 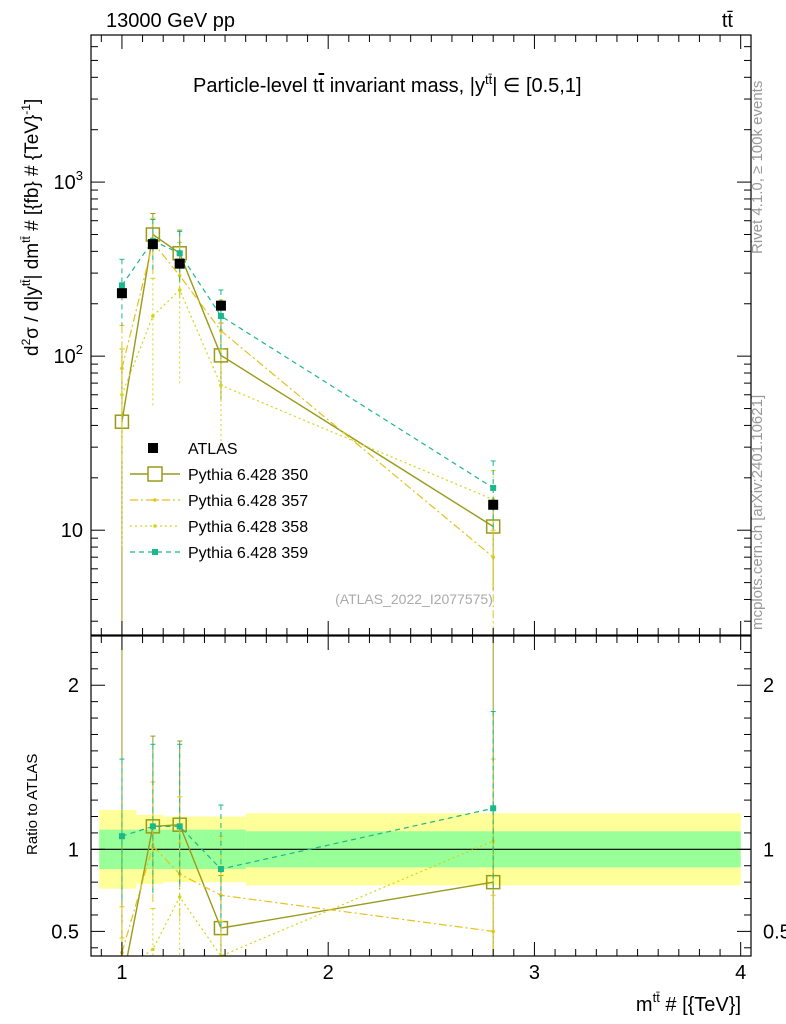 What do you see at coordinates (248, 553) in the screenshot?
I see `legend-label-4: Pythia 6.428 359` at bounding box center [248, 553].